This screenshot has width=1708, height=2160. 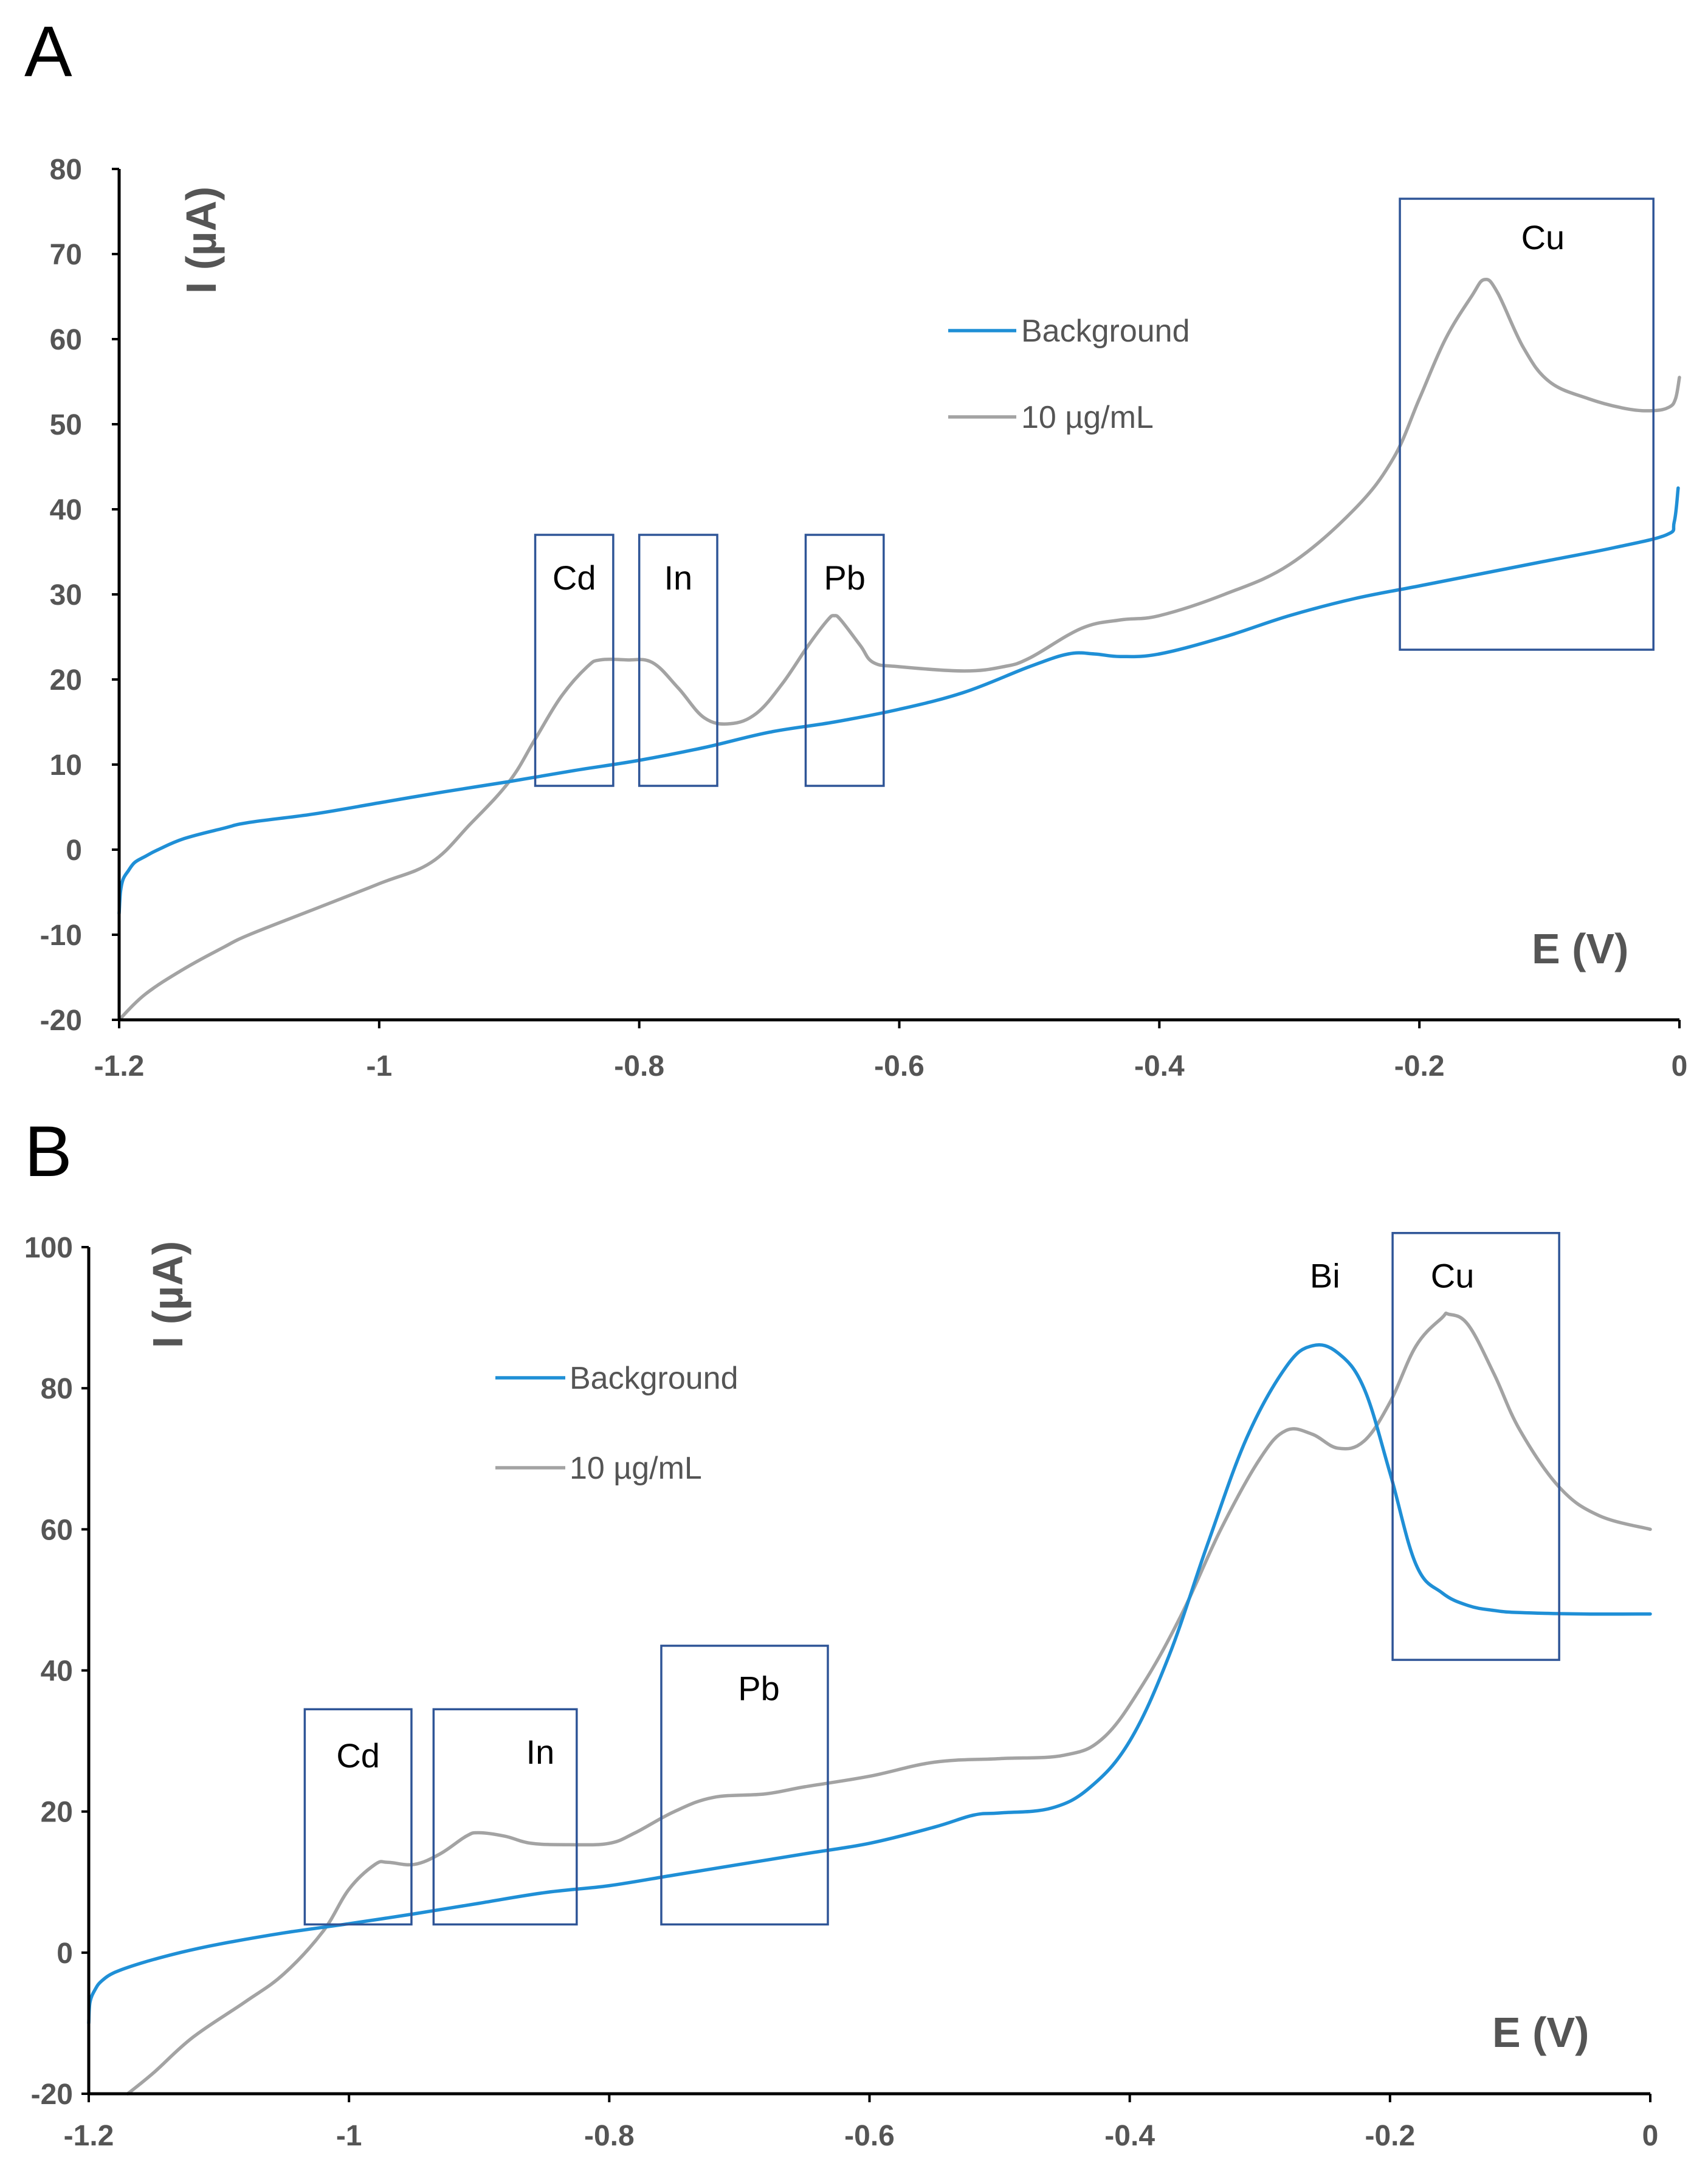 What do you see at coordinates (1650, 2136) in the screenshot?
I see `panel-b-x-tick-label: 0` at bounding box center [1650, 2136].